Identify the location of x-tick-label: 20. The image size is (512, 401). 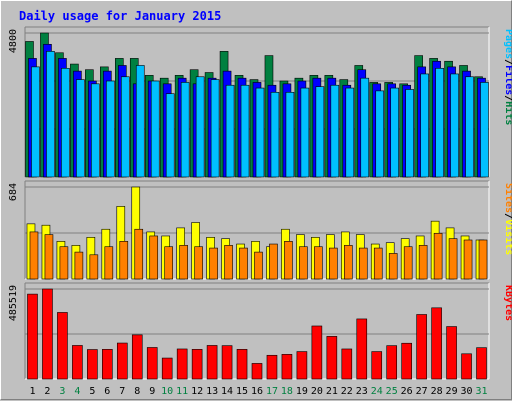
(317, 391).